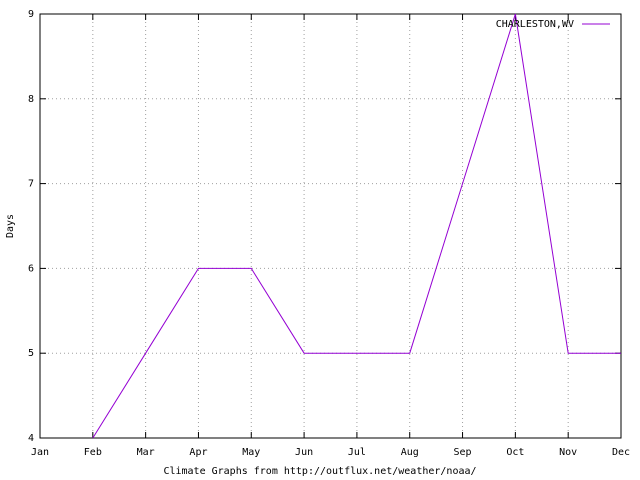 The image size is (640, 480). Describe the element at coordinates (31, 14) in the screenshot. I see `y-tick-label: 9` at that location.